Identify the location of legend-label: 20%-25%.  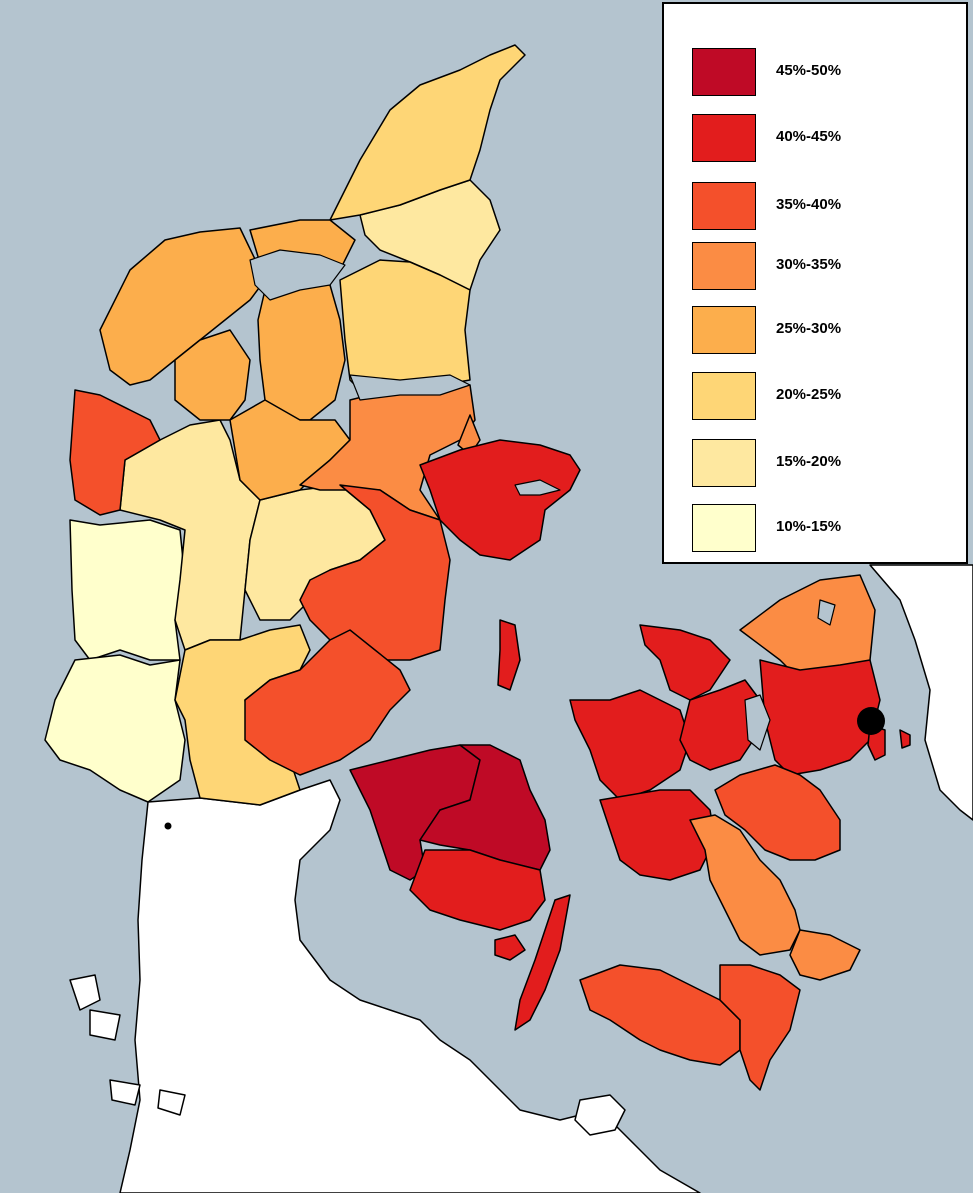
(809, 394).